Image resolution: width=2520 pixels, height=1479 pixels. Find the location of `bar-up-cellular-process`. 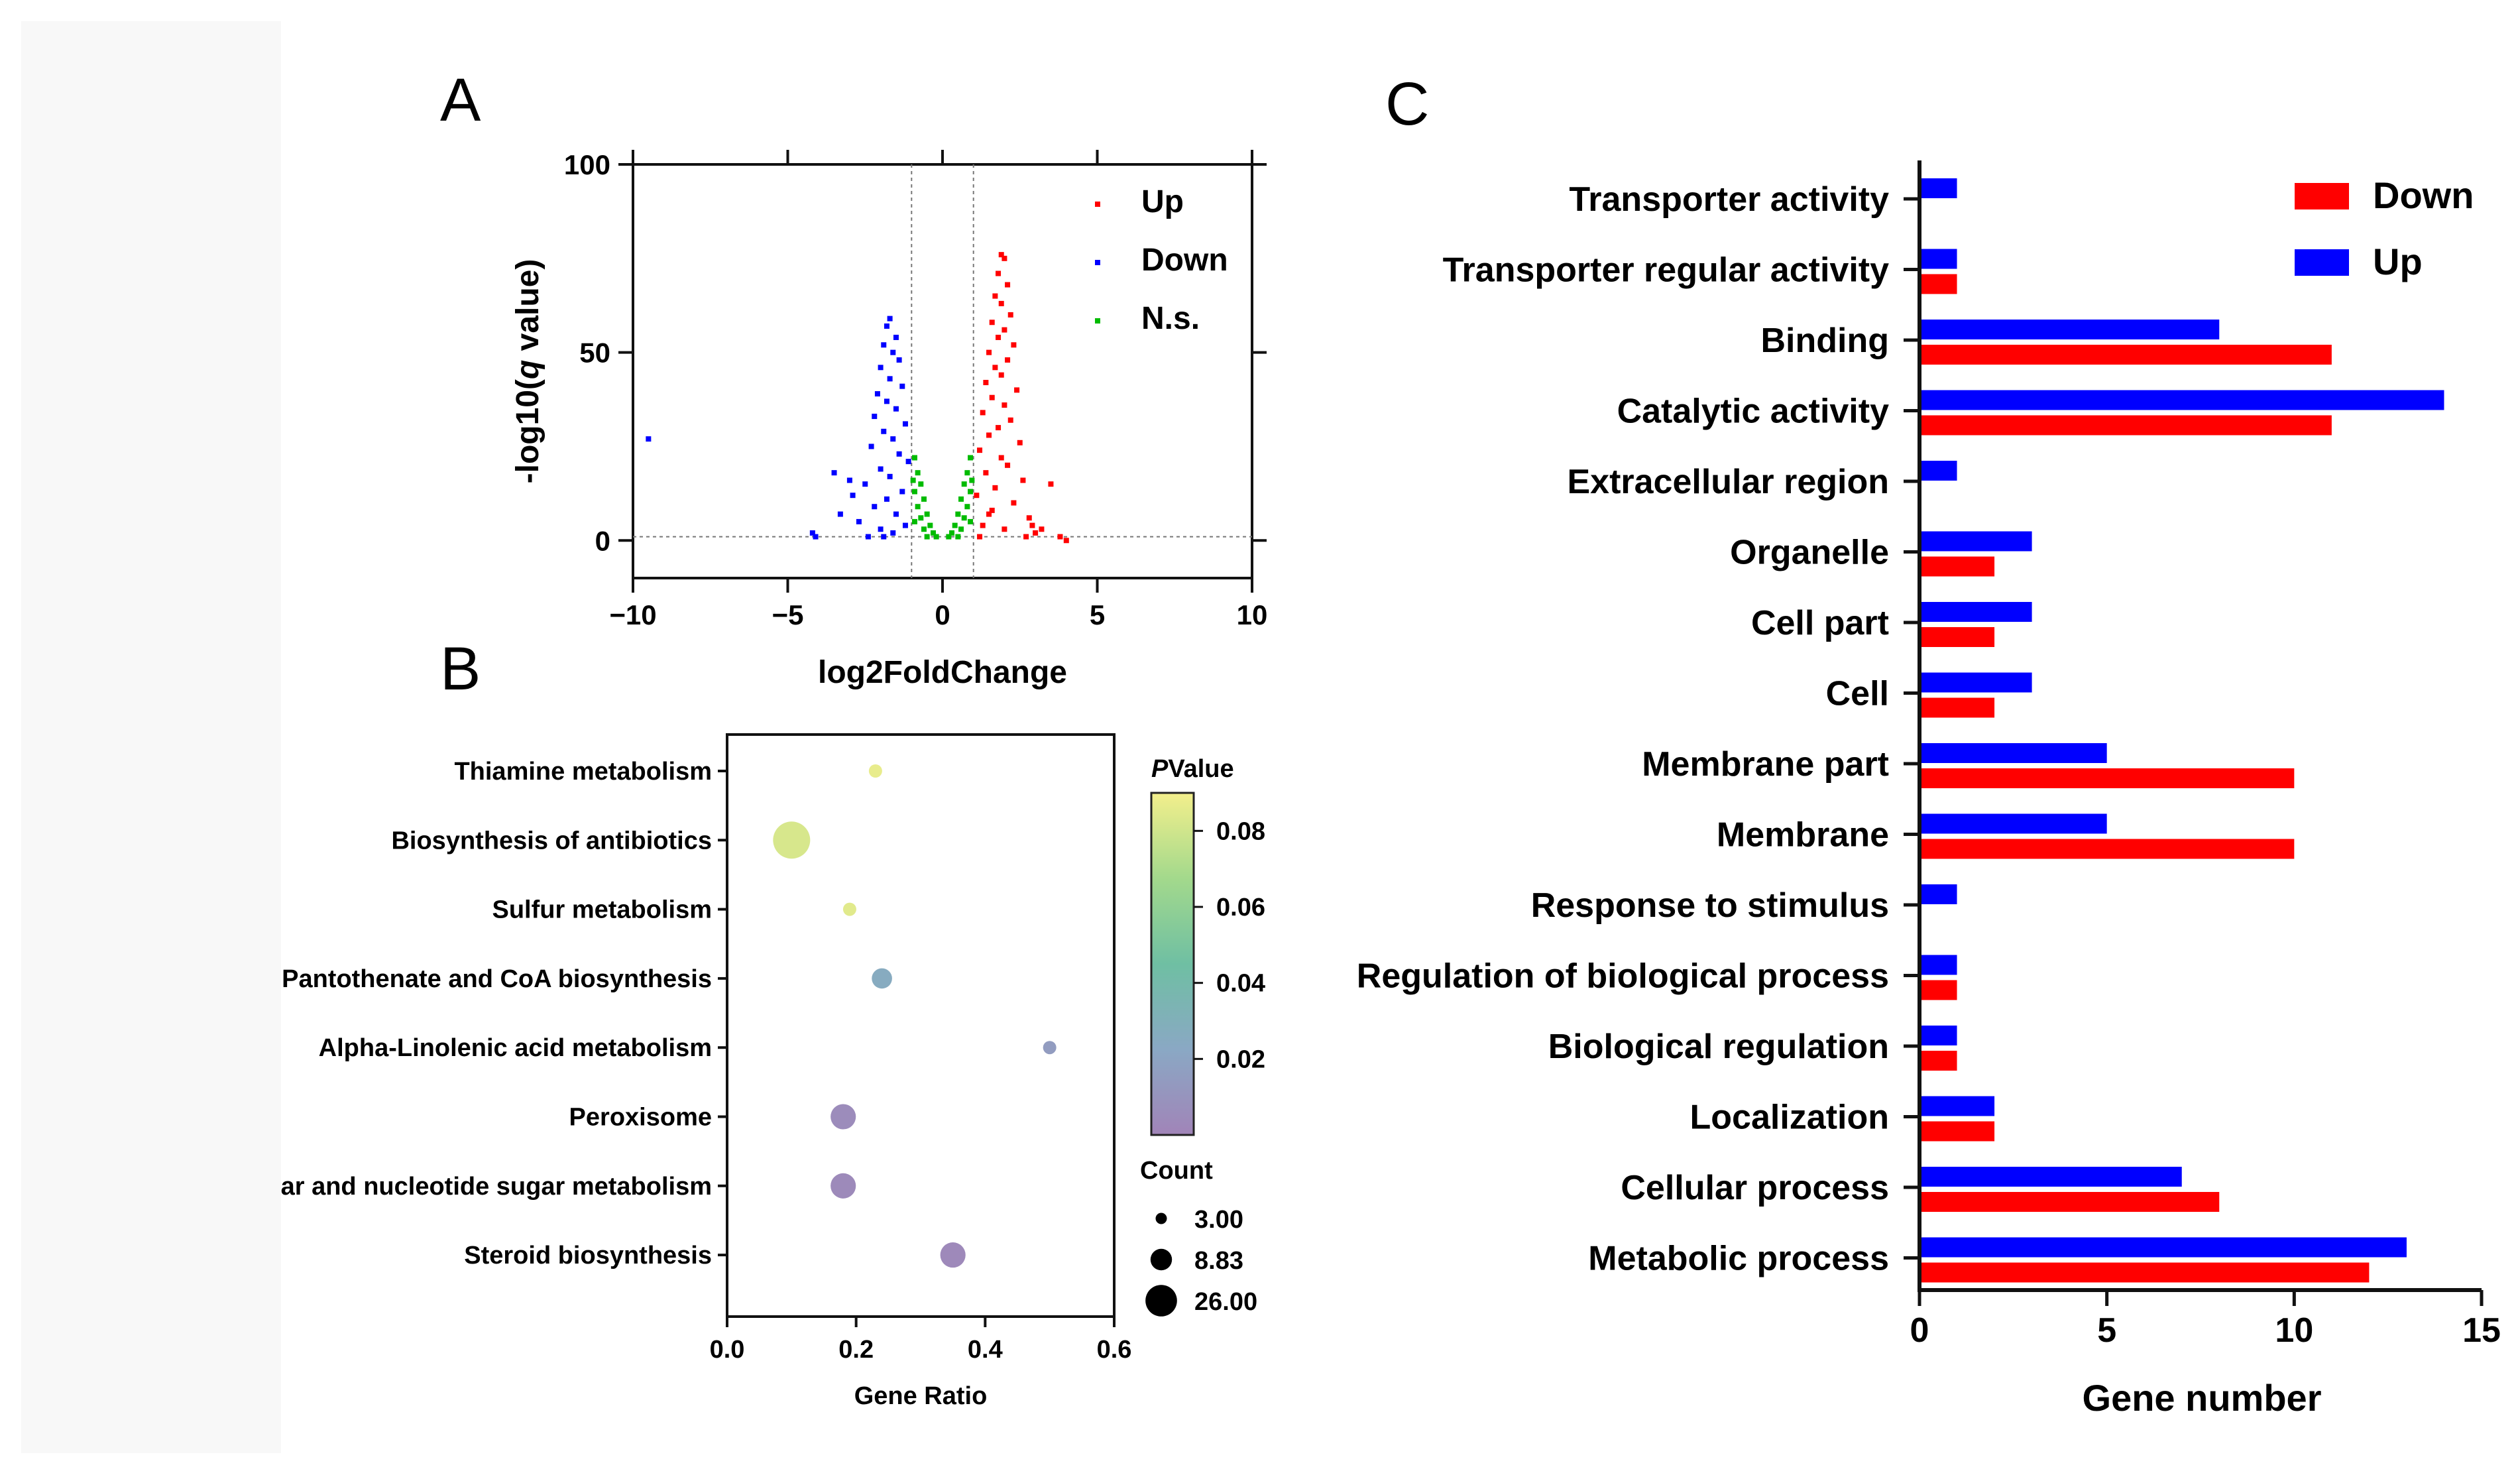

bar-up-cellular-process is located at coordinates (2050, 1177).